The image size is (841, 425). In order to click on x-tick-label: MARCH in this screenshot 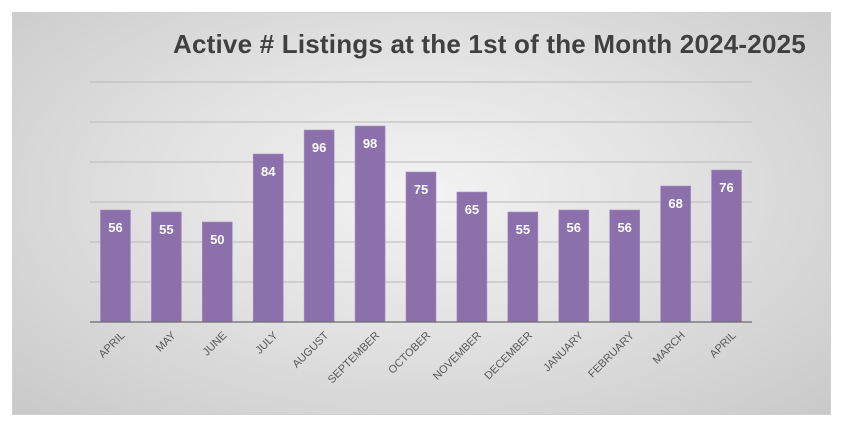, I will do `click(669, 348)`.